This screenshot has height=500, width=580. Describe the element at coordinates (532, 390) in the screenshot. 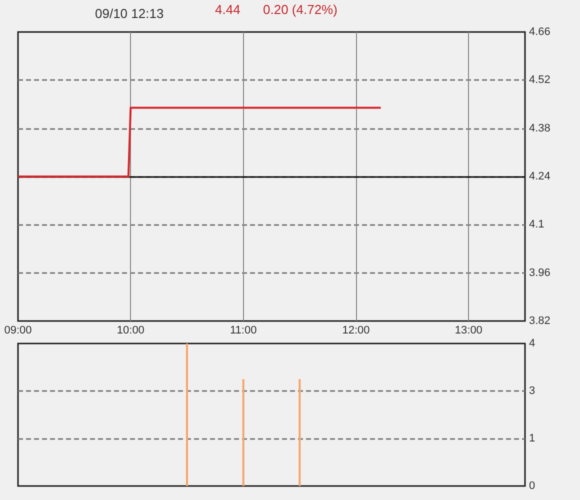

I see `y-tick-label: 3` at that location.